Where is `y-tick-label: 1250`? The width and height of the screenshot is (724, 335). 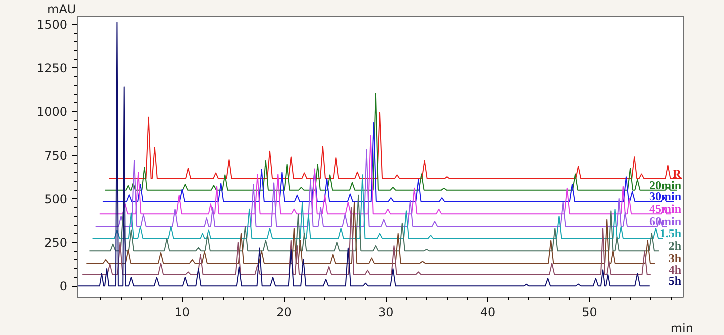
y-tick-label: 1250 is located at coordinates (52, 68).